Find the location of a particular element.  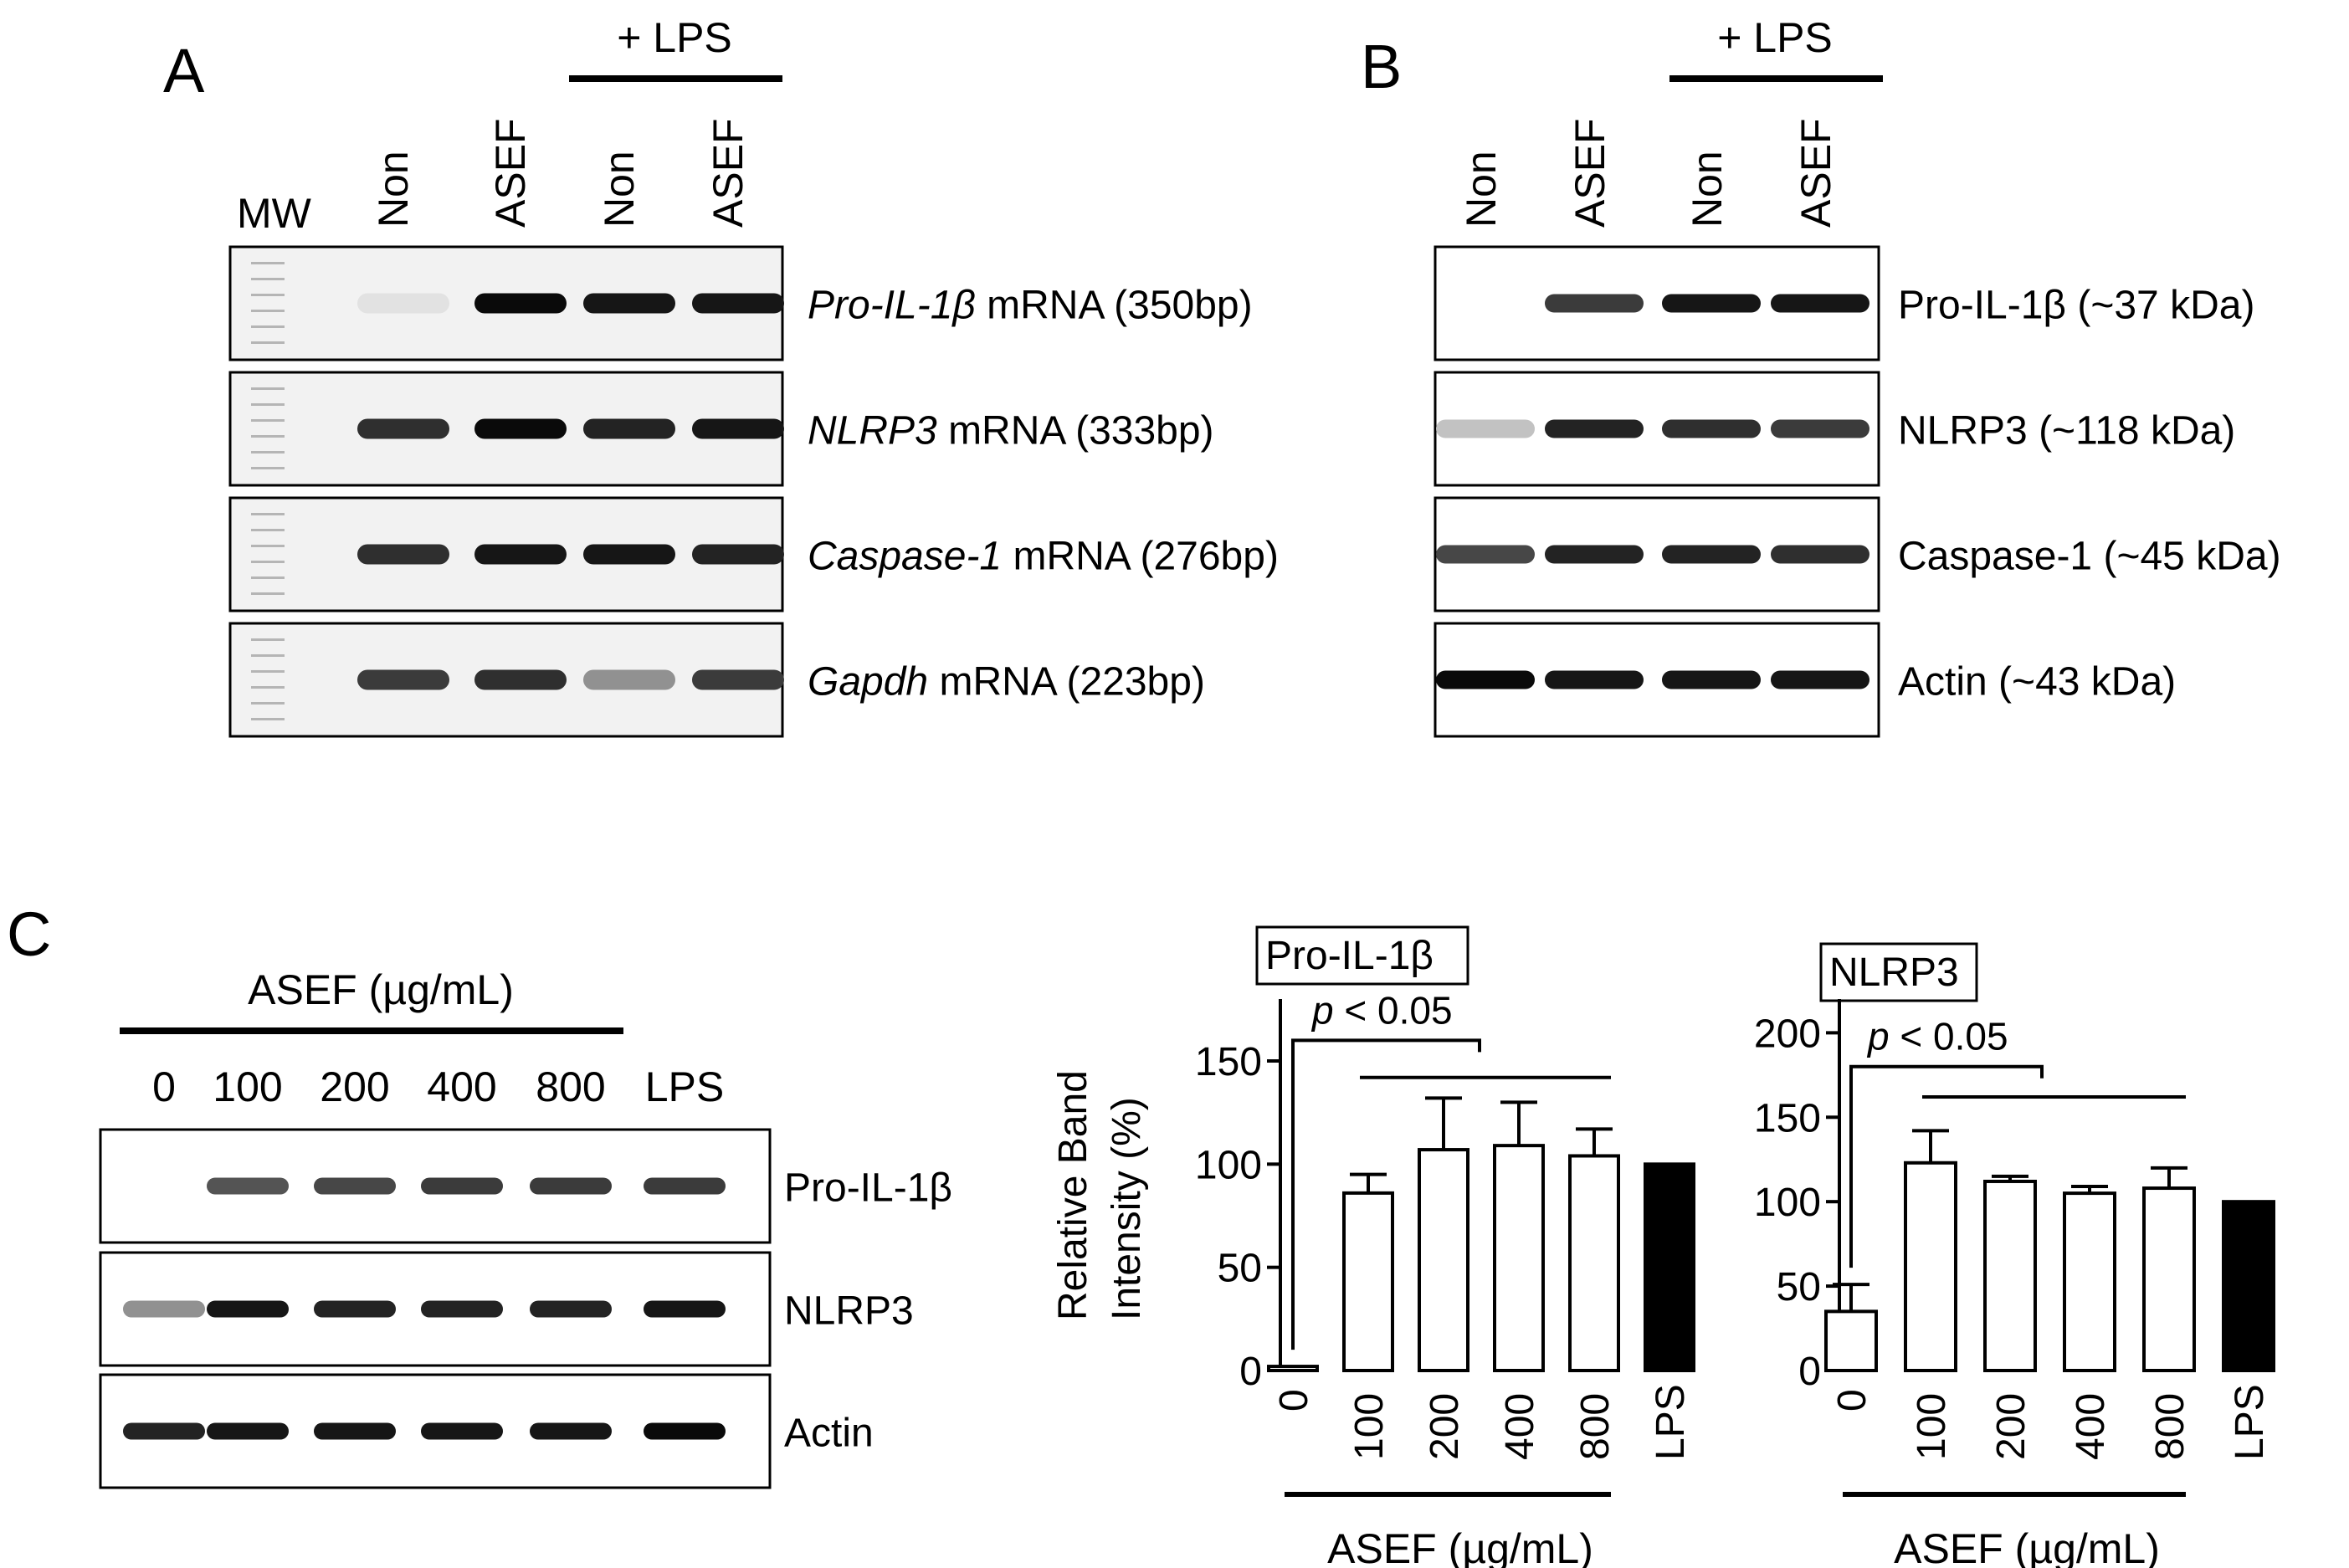

x-tick-label: 200 is located at coordinates (1445, 1426).